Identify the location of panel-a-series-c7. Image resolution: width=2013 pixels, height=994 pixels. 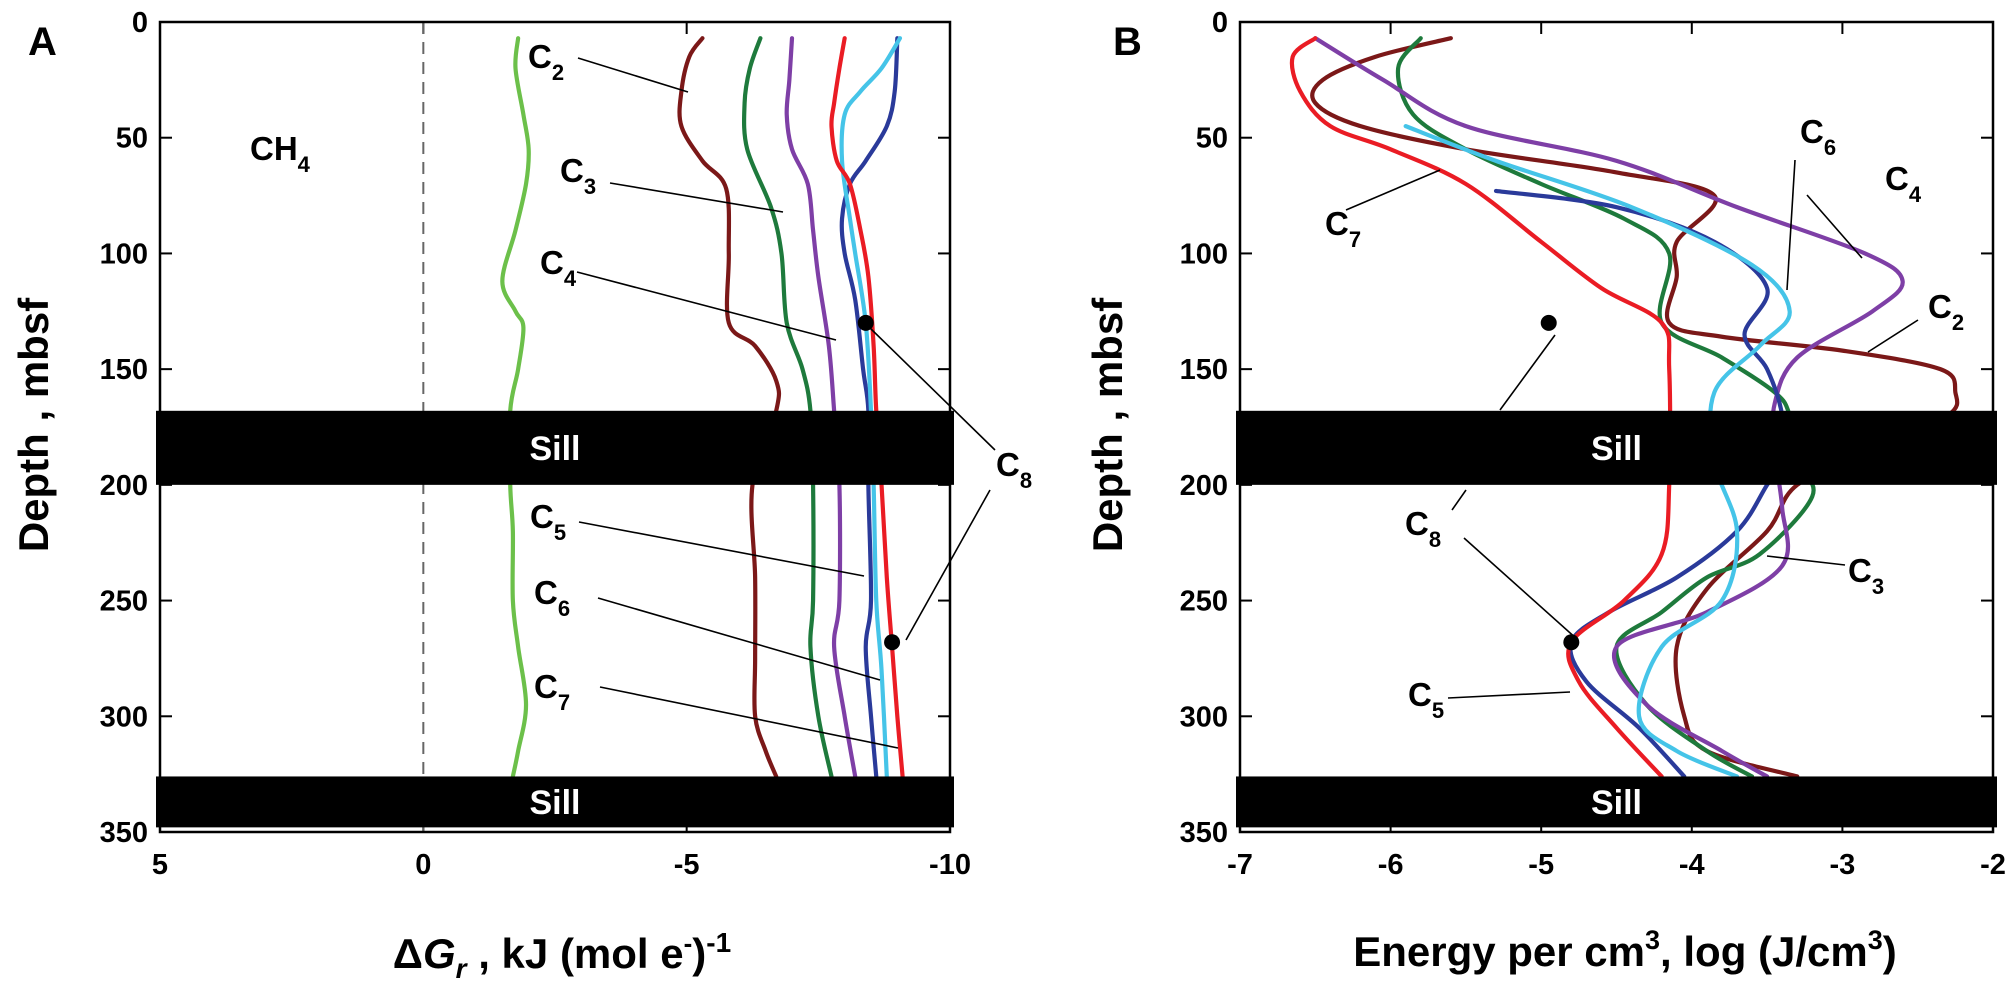
(867, 407).